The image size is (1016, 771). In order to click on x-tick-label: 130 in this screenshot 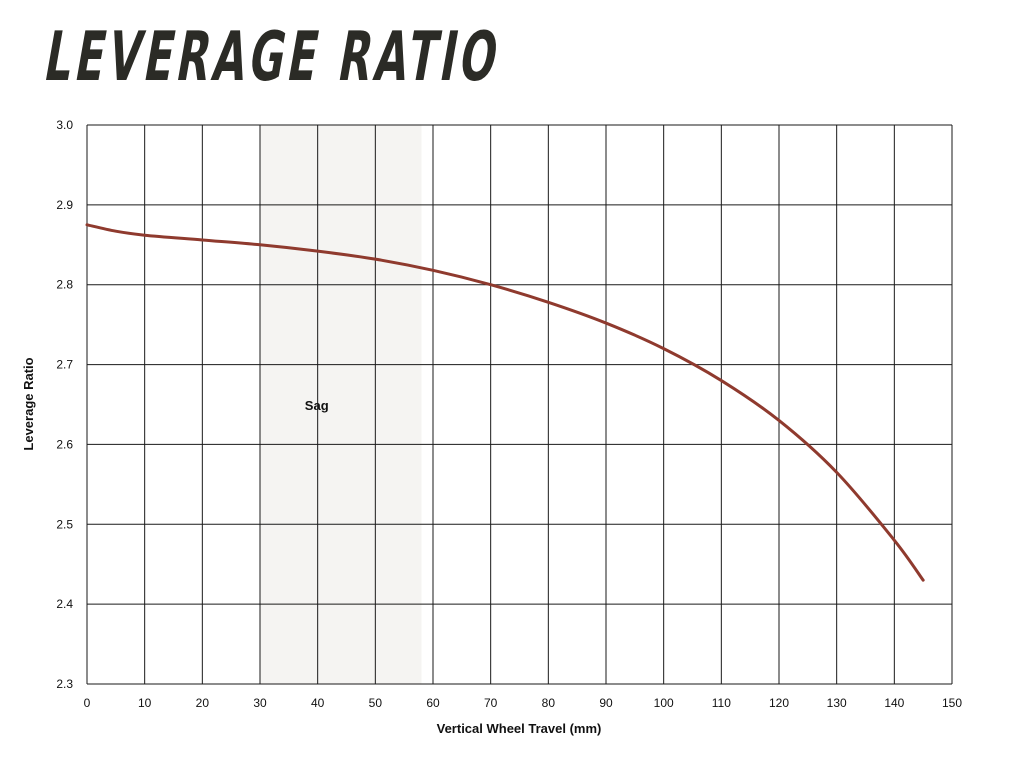, I will do `click(837, 703)`.